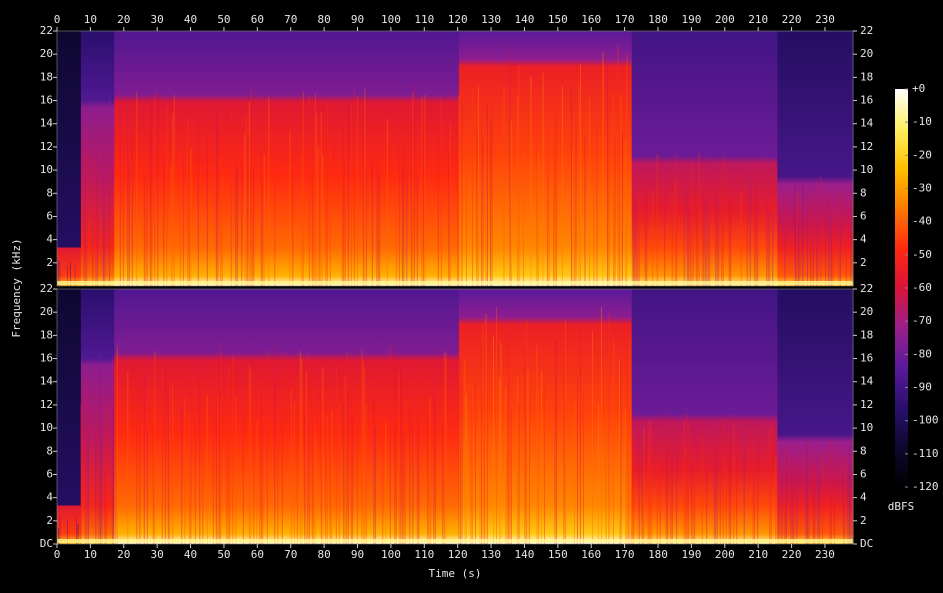  What do you see at coordinates (424, 19) in the screenshot?
I see `x-tick-label: 110` at bounding box center [424, 19].